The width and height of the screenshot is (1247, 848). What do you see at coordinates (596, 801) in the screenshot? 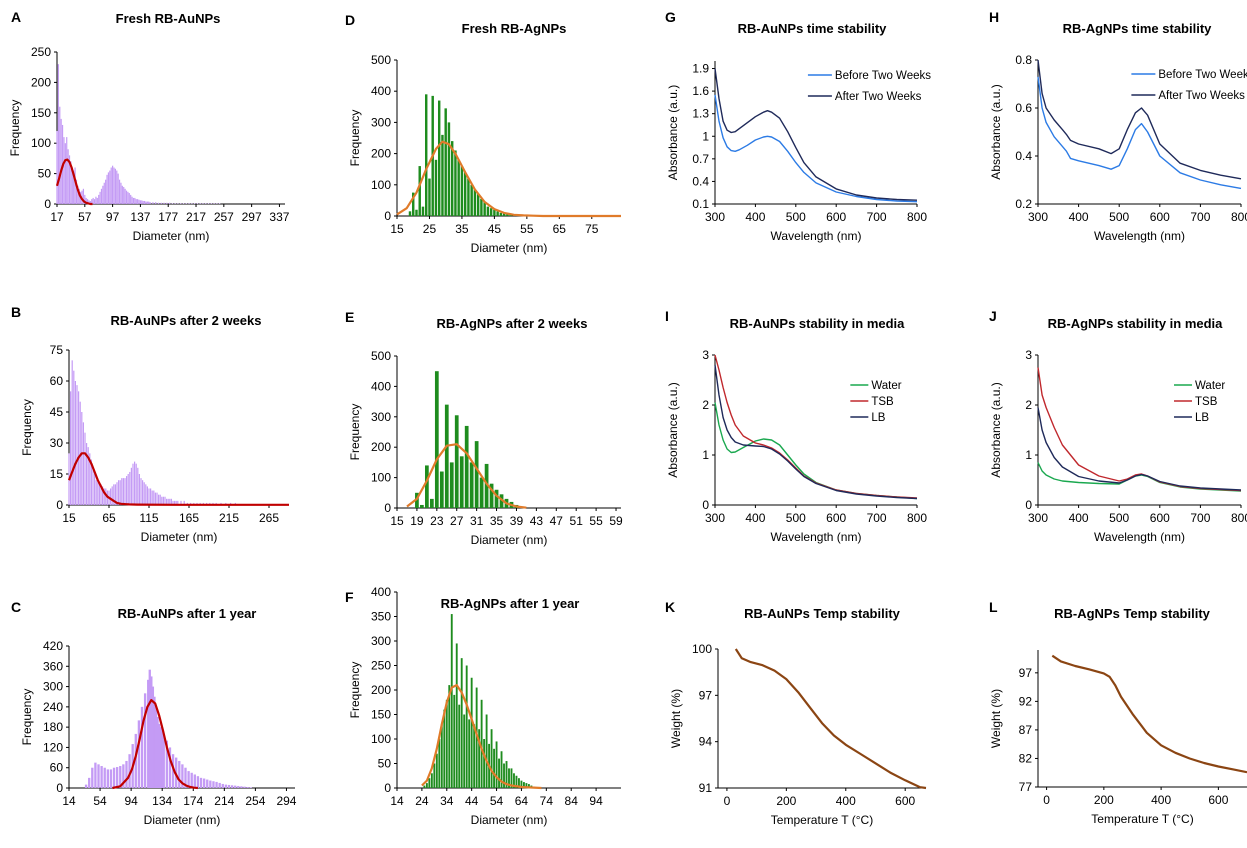
I see `x-tick-label: 94` at bounding box center [596, 801].